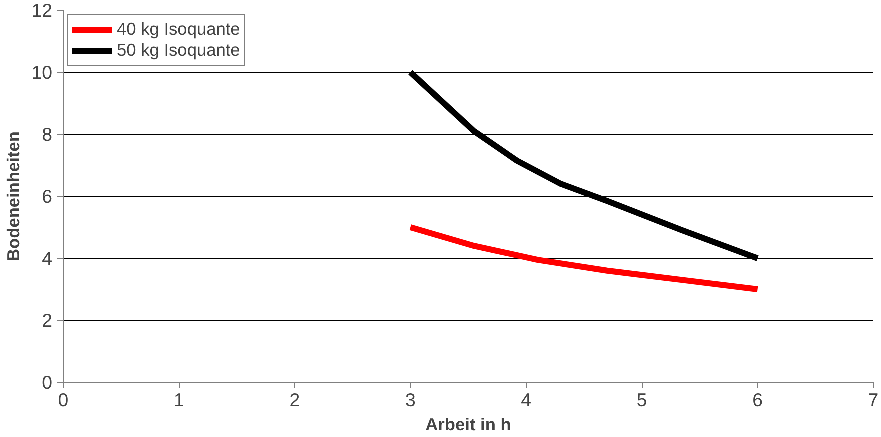  What do you see at coordinates (469, 424) in the screenshot?
I see `x-axis-title: Arbeit in h` at bounding box center [469, 424].